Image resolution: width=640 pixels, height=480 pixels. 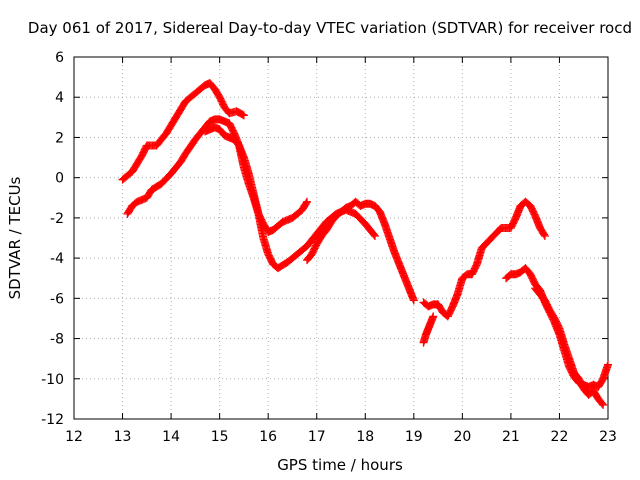 I want to click on x-axis-label: GPS time / hours, so click(x=340, y=465).